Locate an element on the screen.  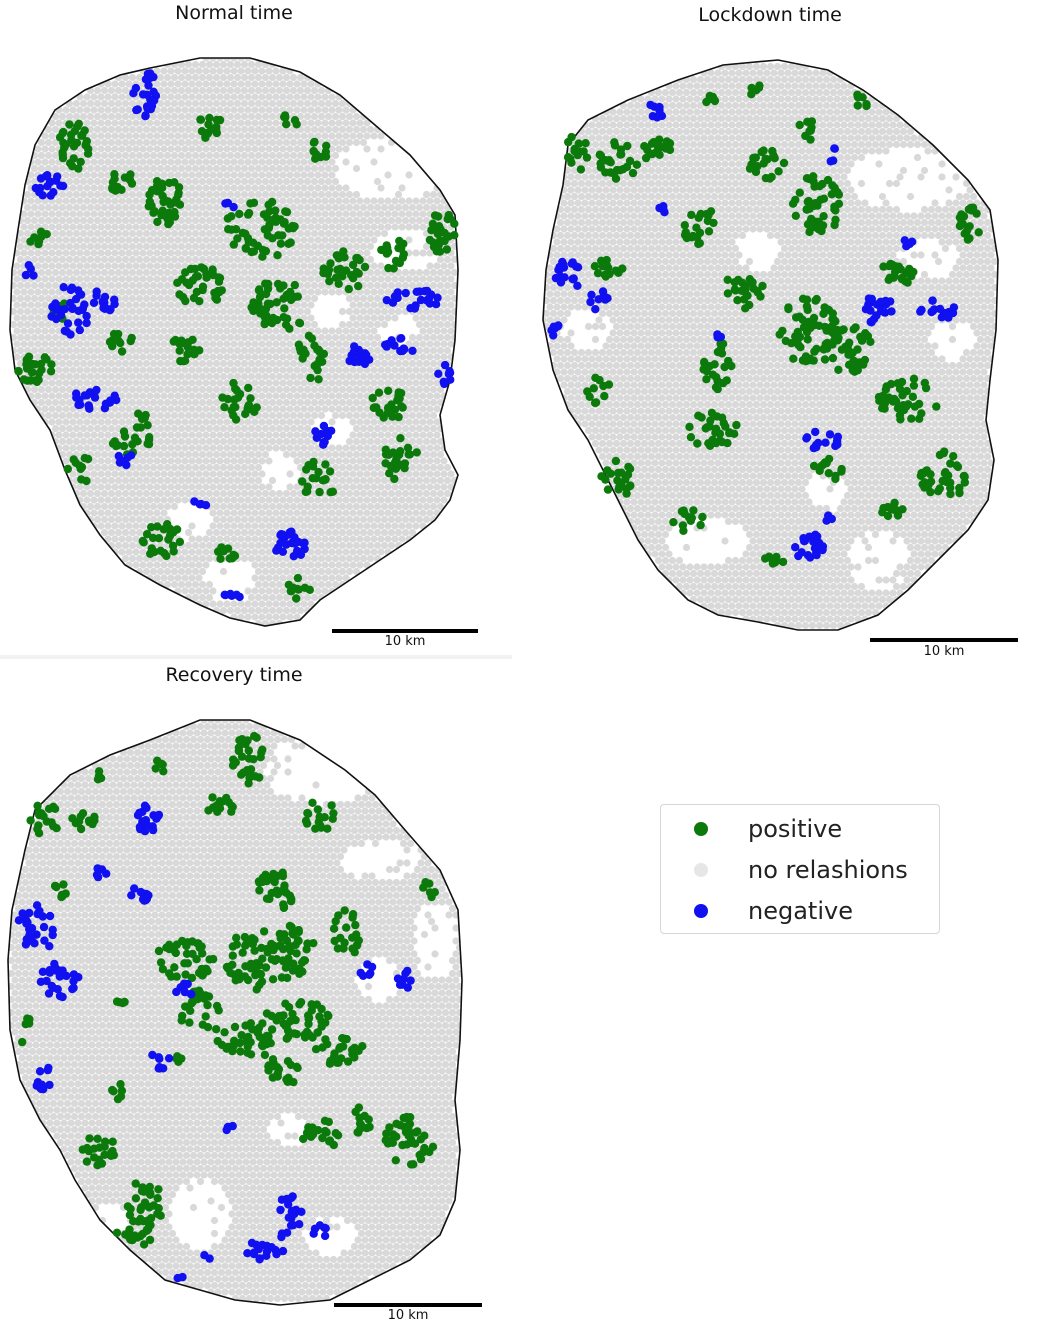
legend-label: positive is located at coordinates (795, 829).